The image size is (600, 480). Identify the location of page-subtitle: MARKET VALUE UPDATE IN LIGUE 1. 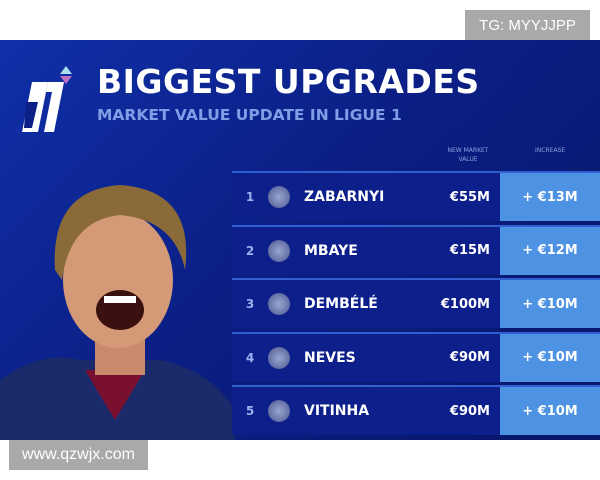
(249, 115).